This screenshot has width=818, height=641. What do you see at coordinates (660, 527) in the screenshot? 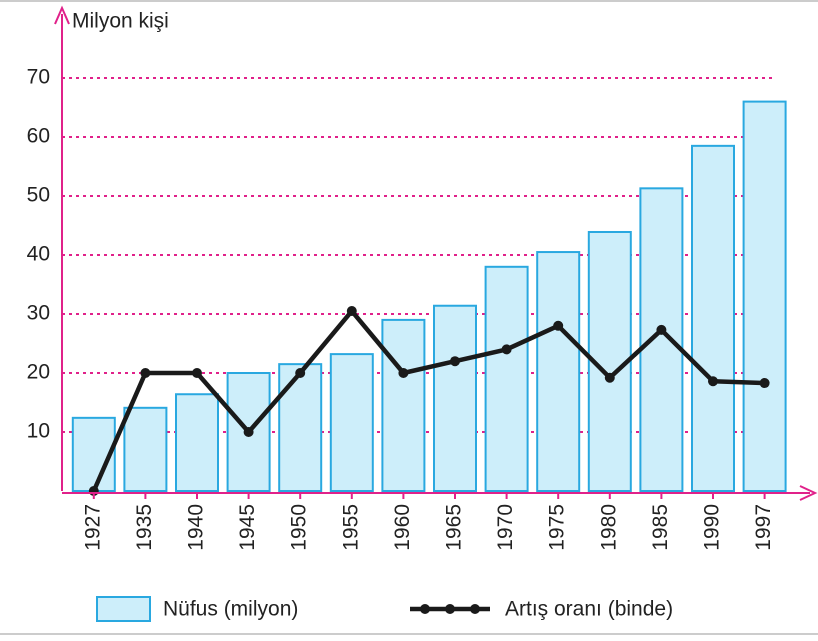
I see `x-tick-label: 1985` at bounding box center [660, 527].